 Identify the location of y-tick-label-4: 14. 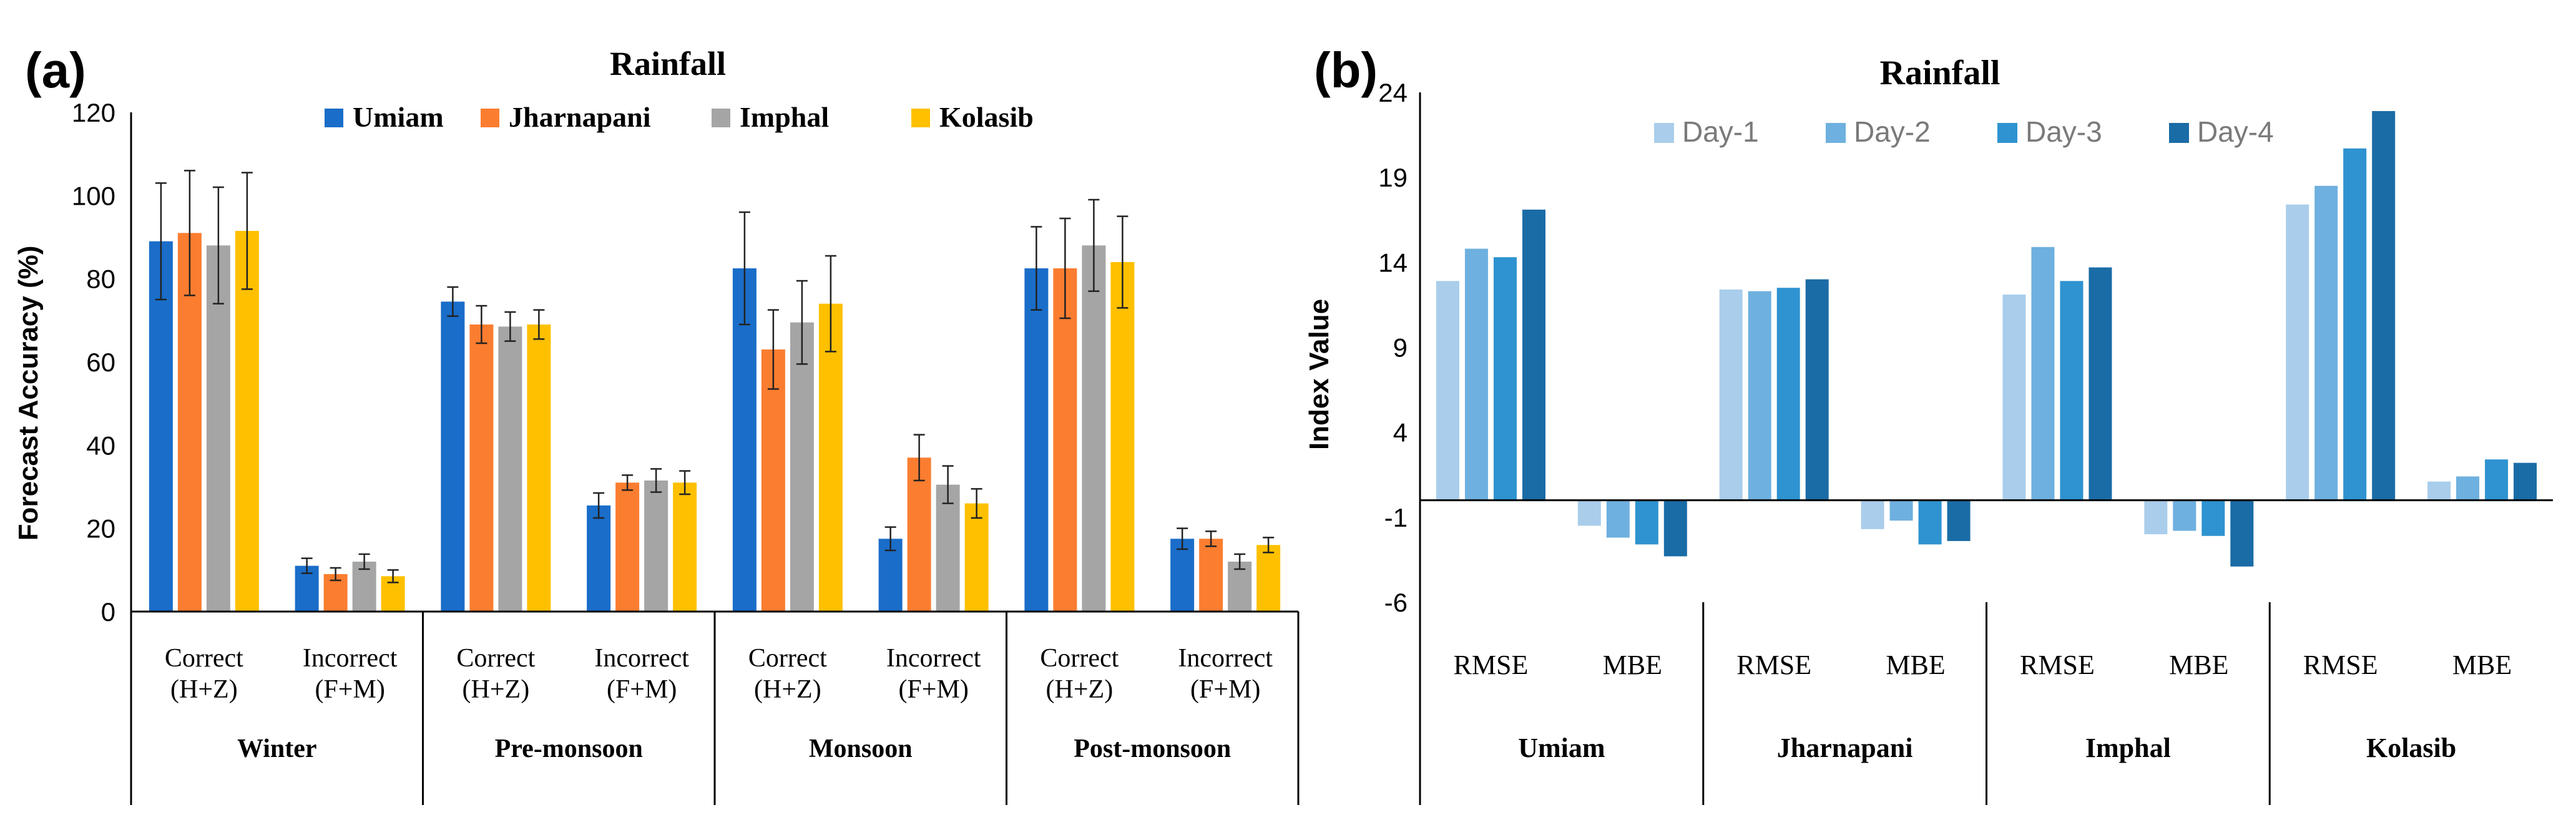
(1393, 262).